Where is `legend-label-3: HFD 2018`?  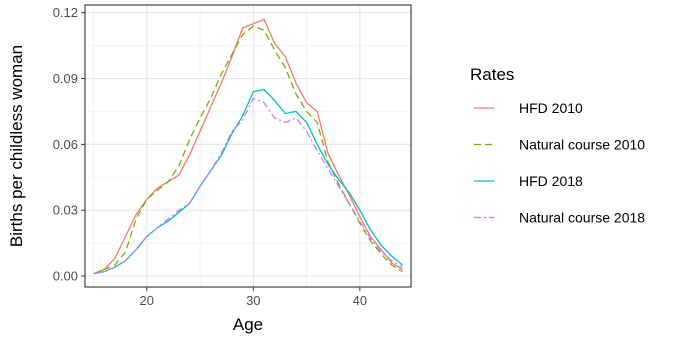
legend-label-3: HFD 2018 is located at coordinates (551, 181).